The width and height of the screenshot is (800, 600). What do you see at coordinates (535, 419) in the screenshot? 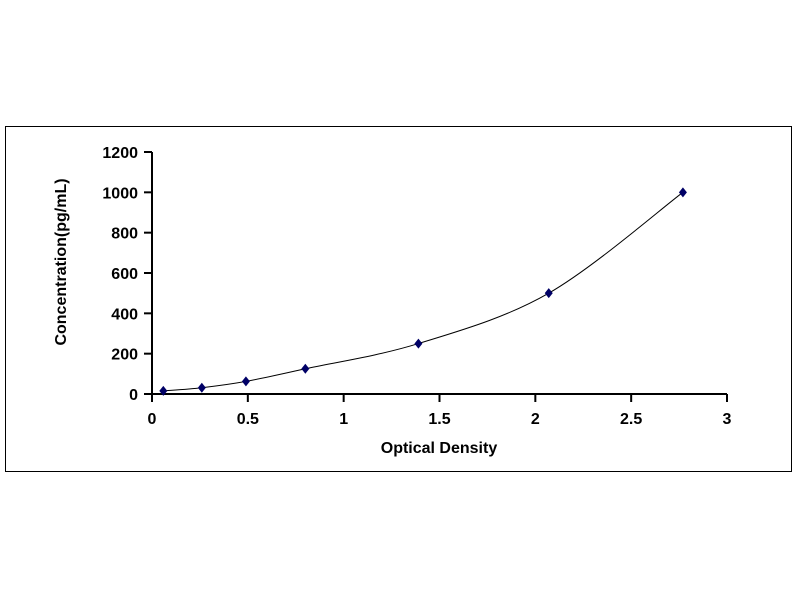
I see `x-tick-label: 2` at bounding box center [535, 419].